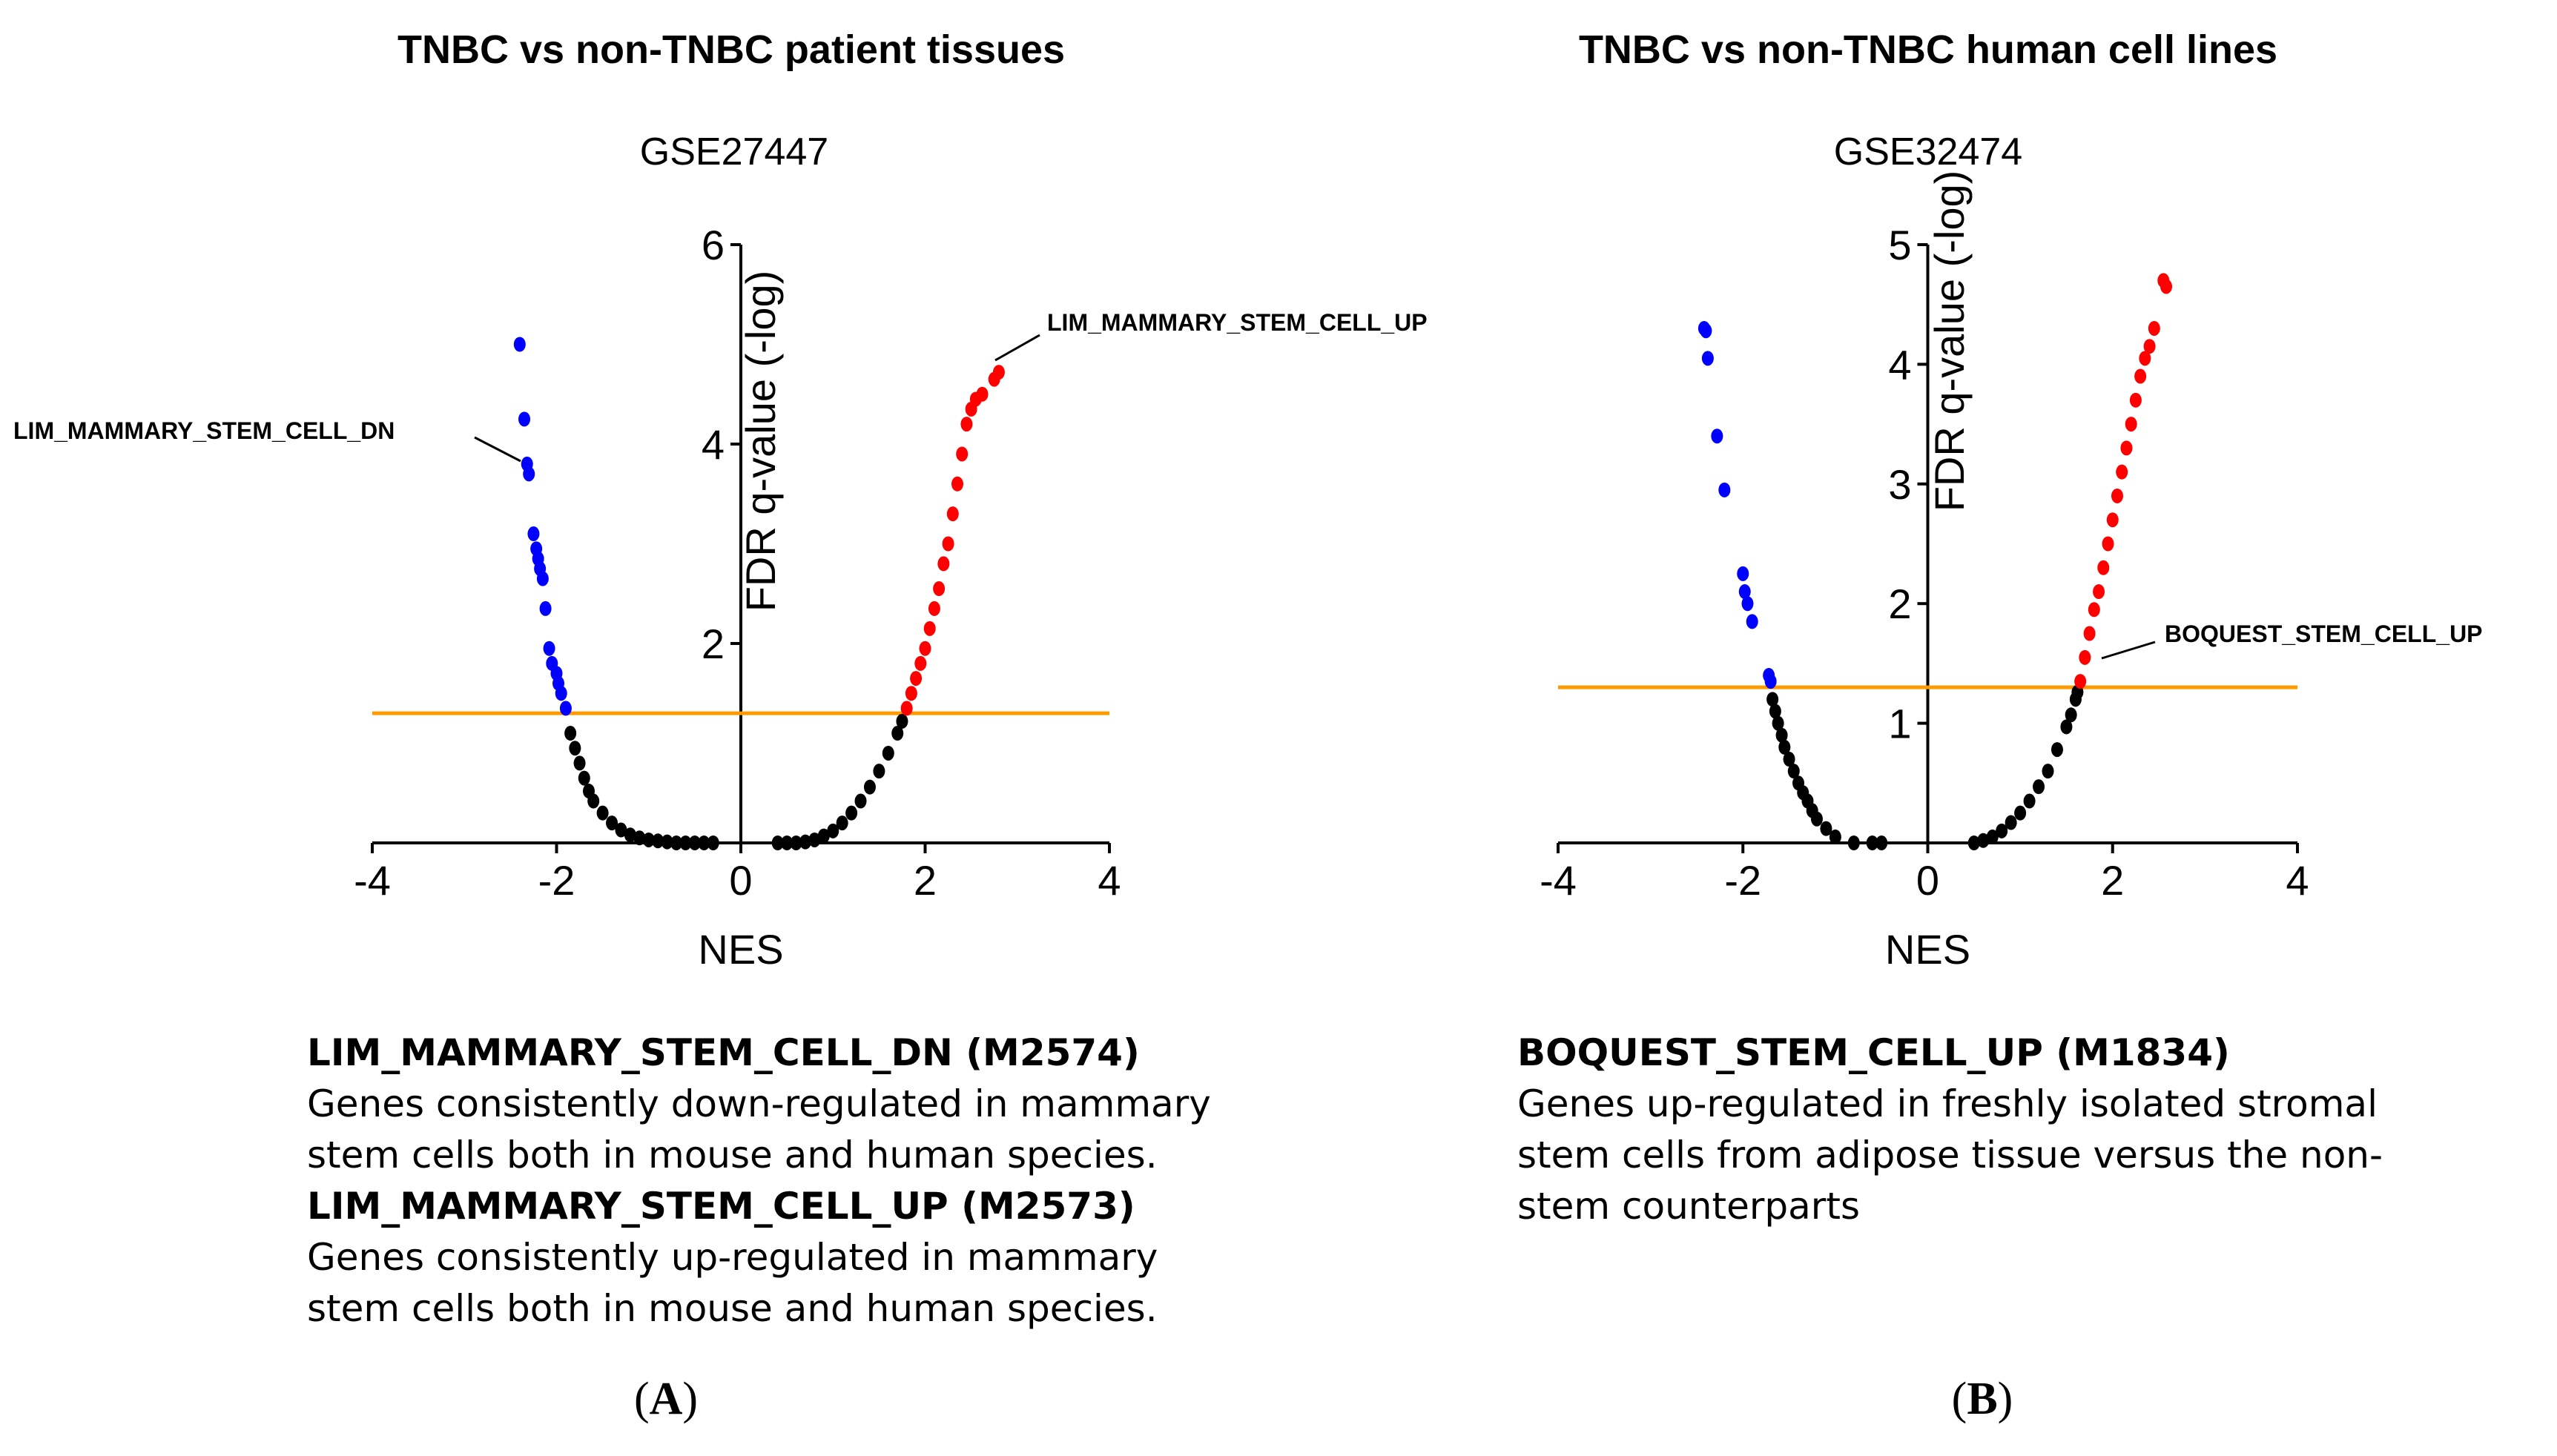 This screenshot has height=1456, width=2557. What do you see at coordinates (713, 644) in the screenshot?
I see `y-tick-label: 2` at bounding box center [713, 644].